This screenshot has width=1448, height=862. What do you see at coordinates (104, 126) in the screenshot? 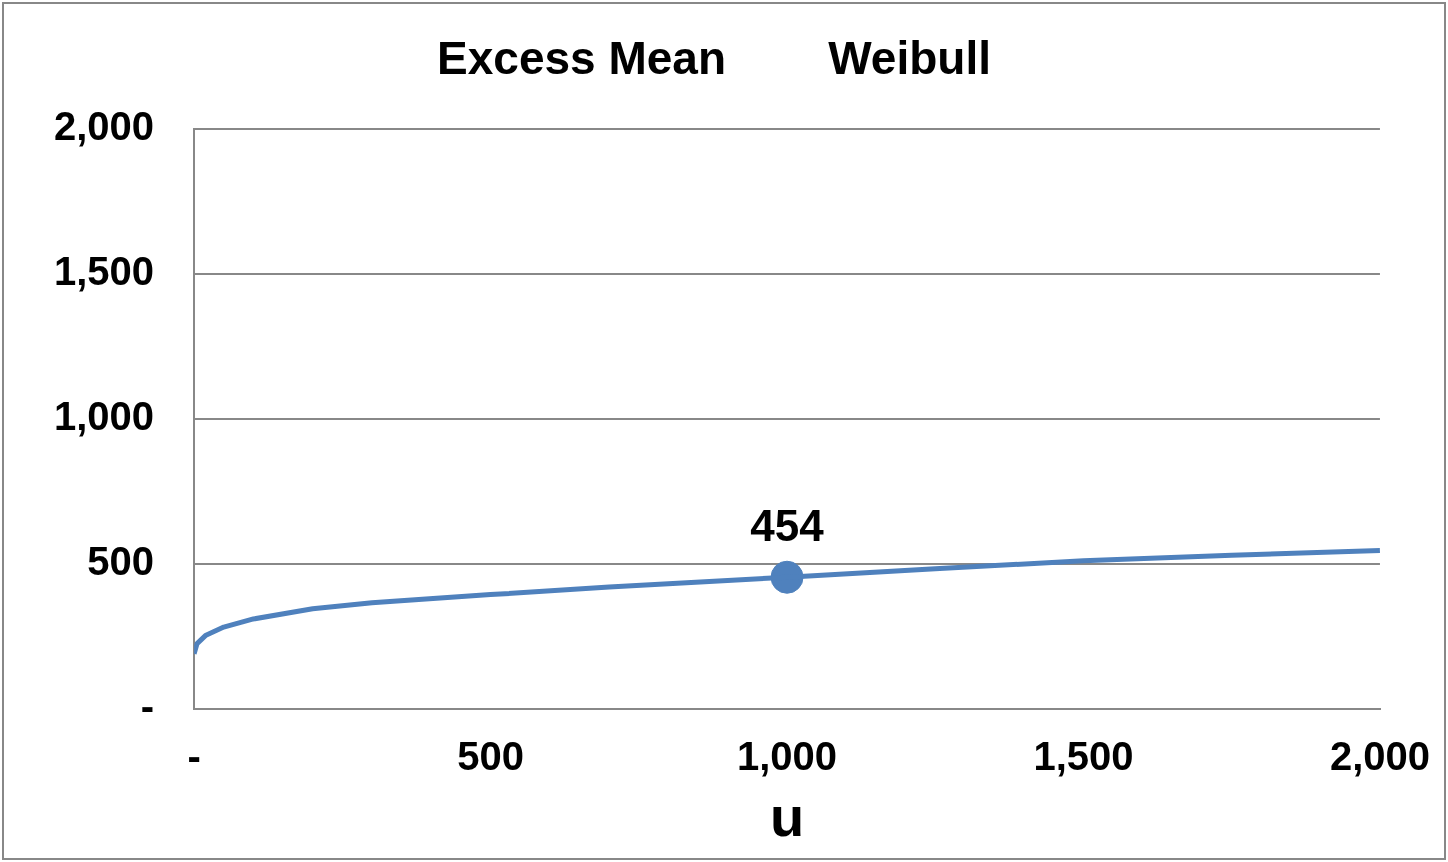
I see `y-tick-label: 2,000` at bounding box center [104, 126].